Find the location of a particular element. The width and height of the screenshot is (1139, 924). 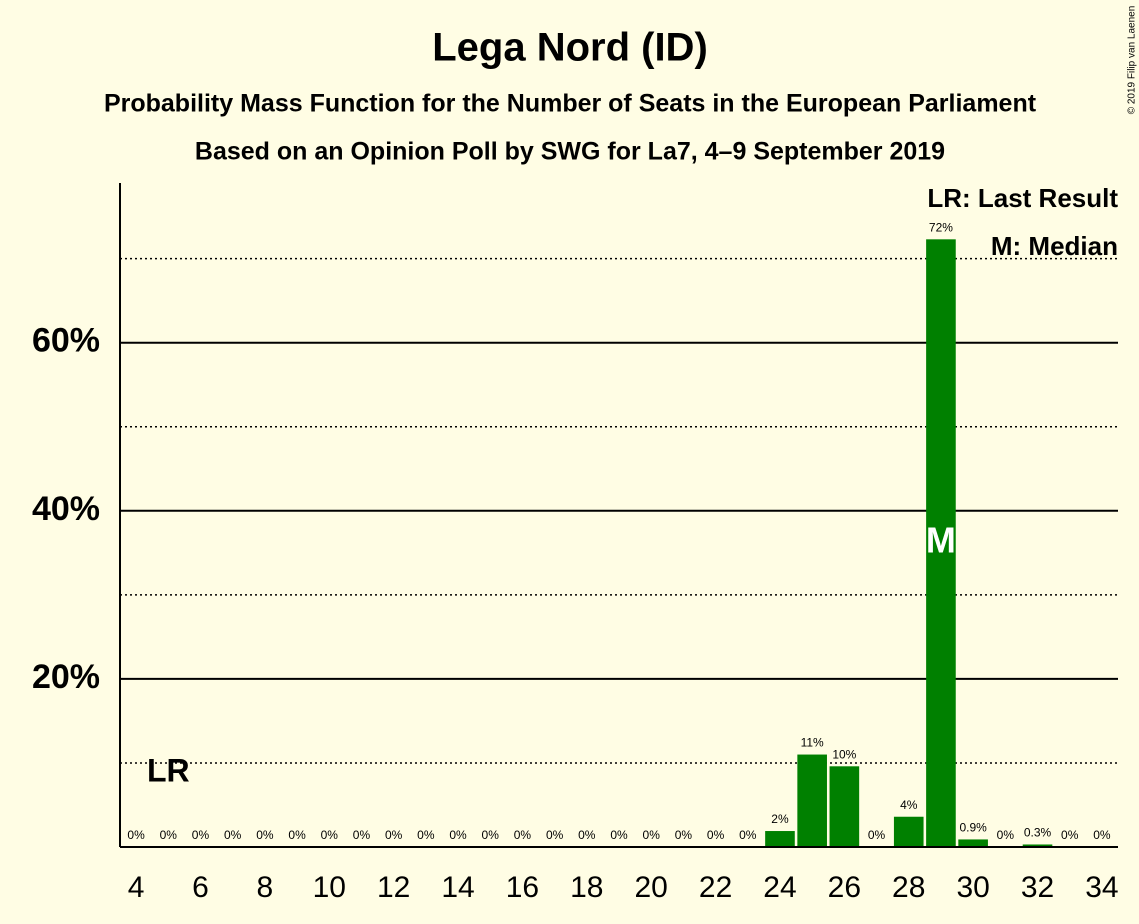

value-label: 10% is located at coordinates (844, 754).